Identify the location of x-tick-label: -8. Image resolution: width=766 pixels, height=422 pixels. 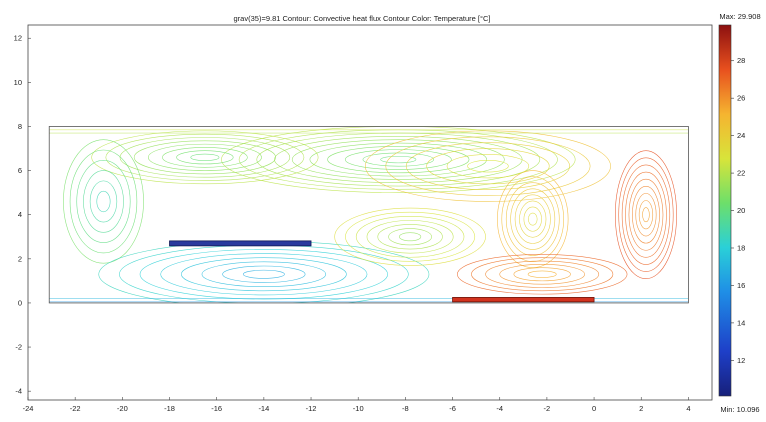
(405, 408).